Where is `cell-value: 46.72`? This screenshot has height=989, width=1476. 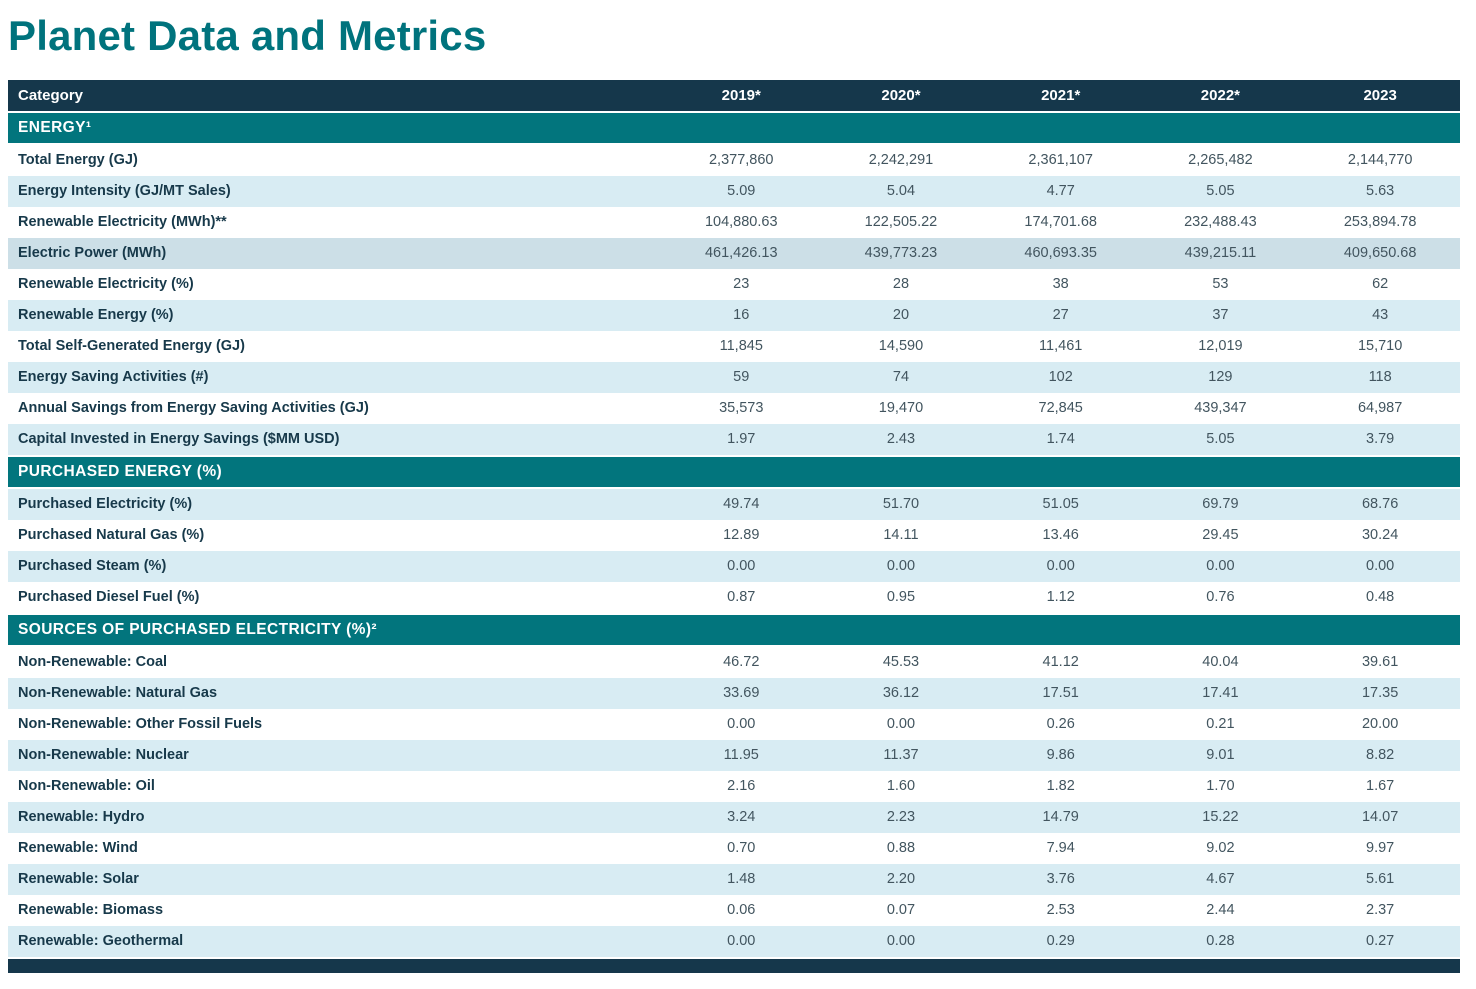
cell-value: 46.72 is located at coordinates (741, 662).